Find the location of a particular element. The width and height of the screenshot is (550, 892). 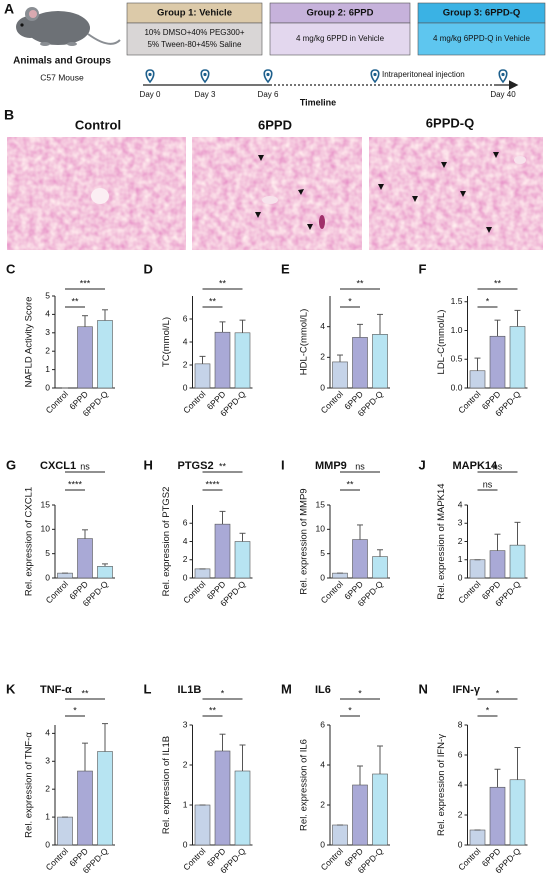

histology-image is located at coordinates (277, 193).